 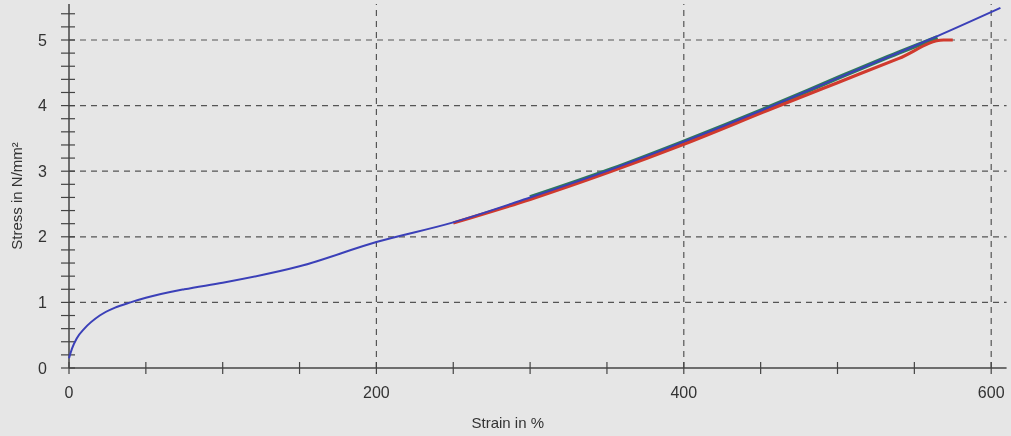 I want to click on y-tick-label: 1, so click(x=43, y=302).